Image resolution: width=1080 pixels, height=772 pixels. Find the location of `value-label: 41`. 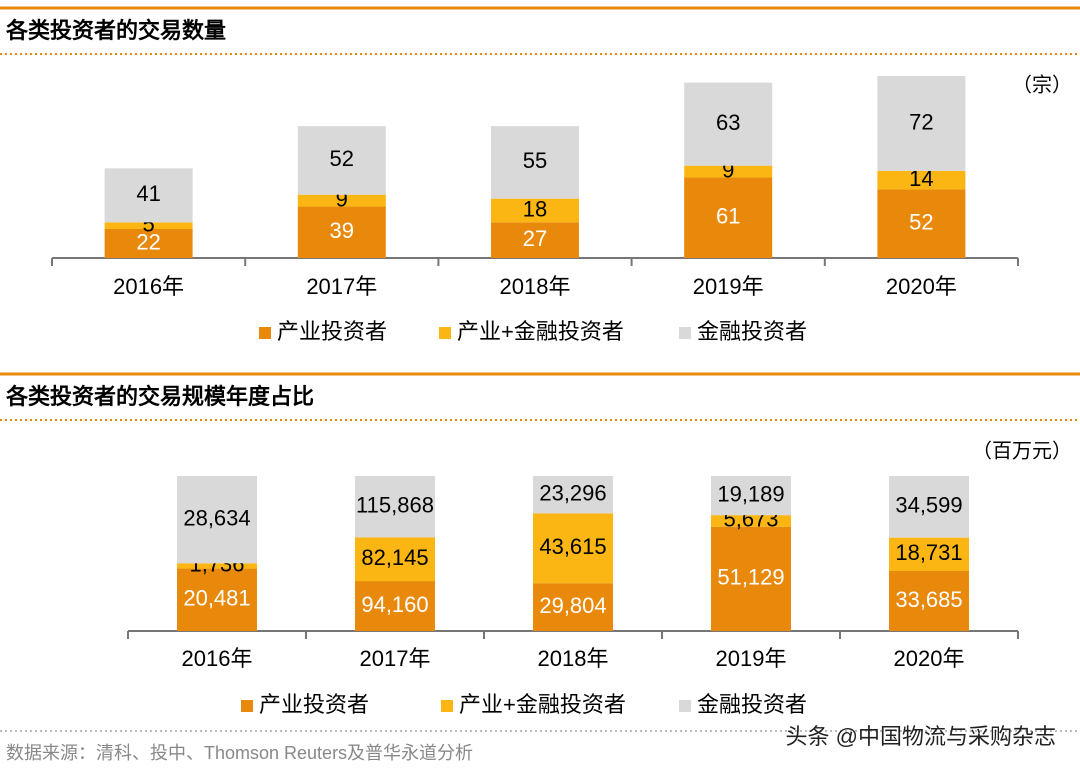

value-label: 41 is located at coordinates (148, 193).